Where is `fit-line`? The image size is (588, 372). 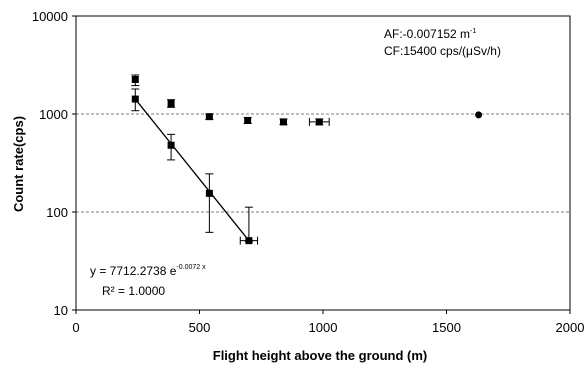 fit-line is located at coordinates (192, 170).